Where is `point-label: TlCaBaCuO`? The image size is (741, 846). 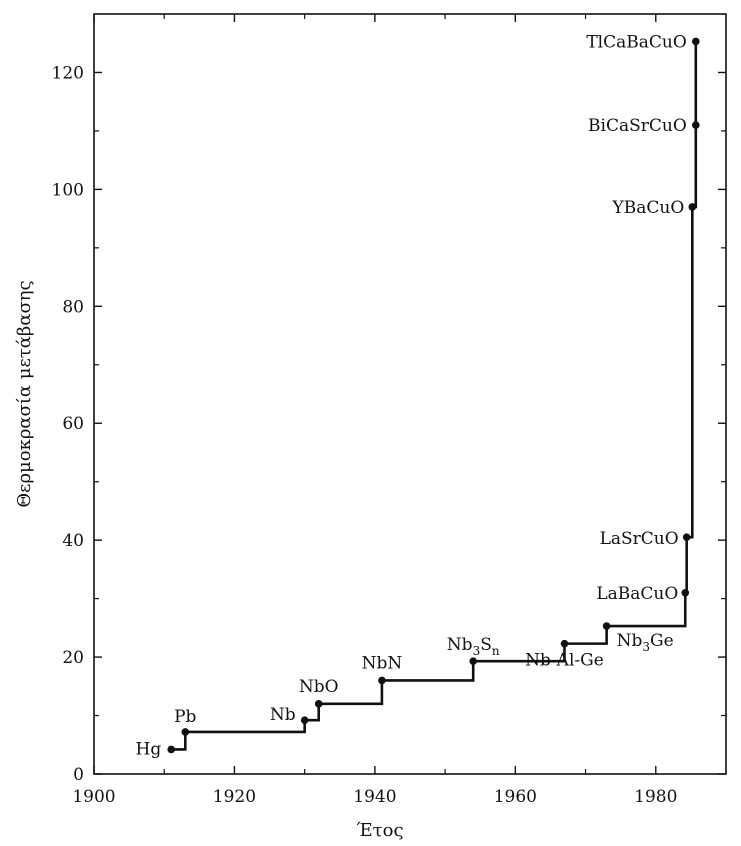
point-label: TlCaBaCuO is located at coordinates (636, 42).